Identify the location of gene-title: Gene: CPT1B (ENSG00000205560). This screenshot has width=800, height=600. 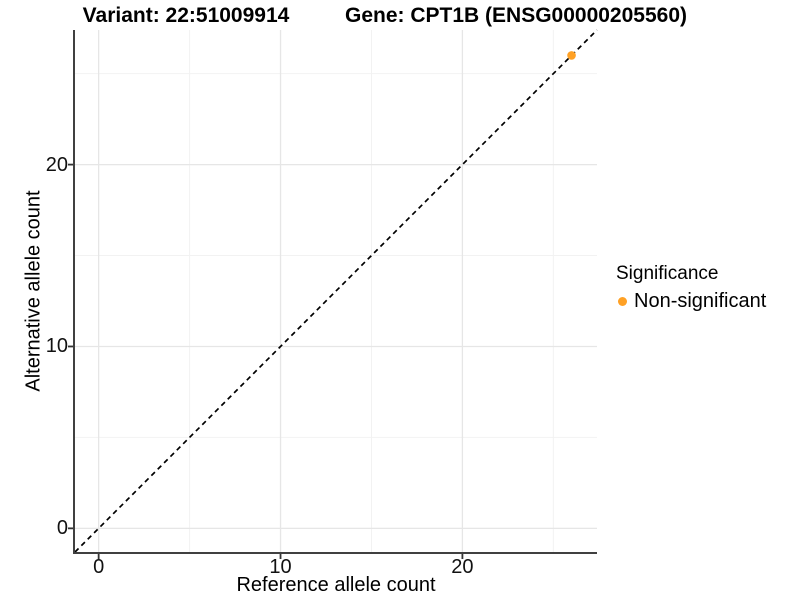
(516, 15).